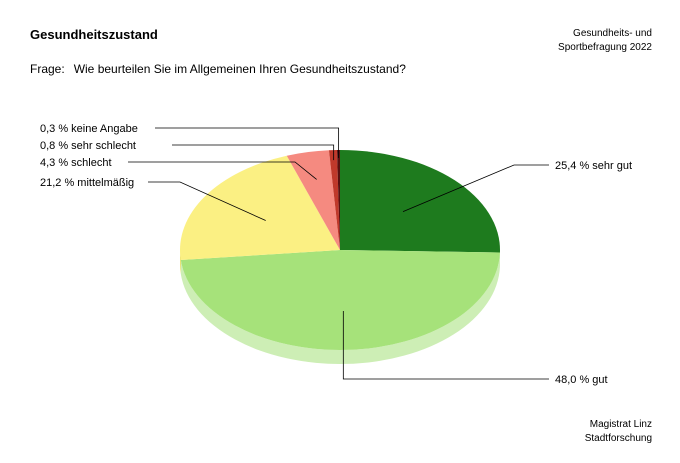 Image resolution: width=680 pixels, height=463 pixels. I want to click on label-keine-angabe: 0,3 % keine Angabe, so click(89, 129).